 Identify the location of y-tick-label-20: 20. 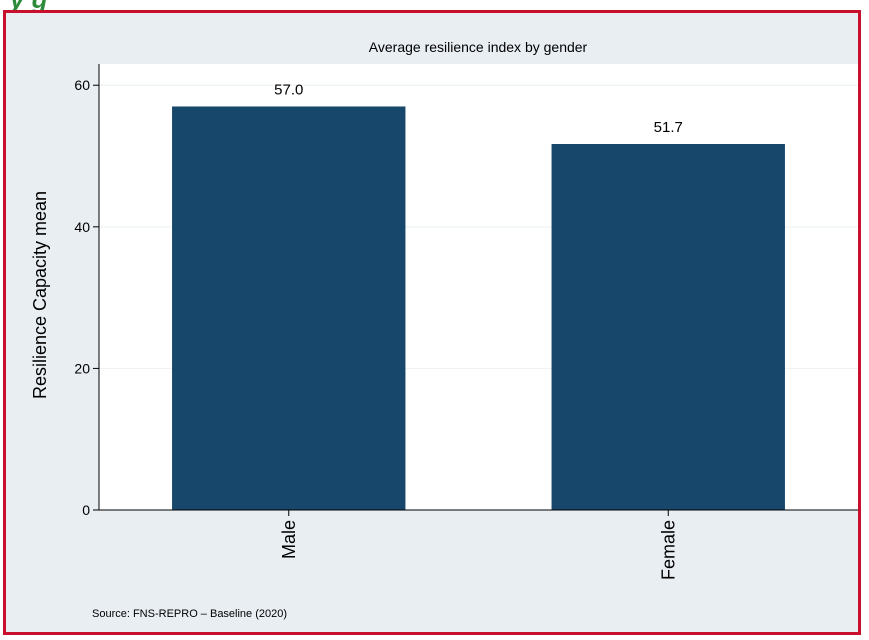
(82, 368).